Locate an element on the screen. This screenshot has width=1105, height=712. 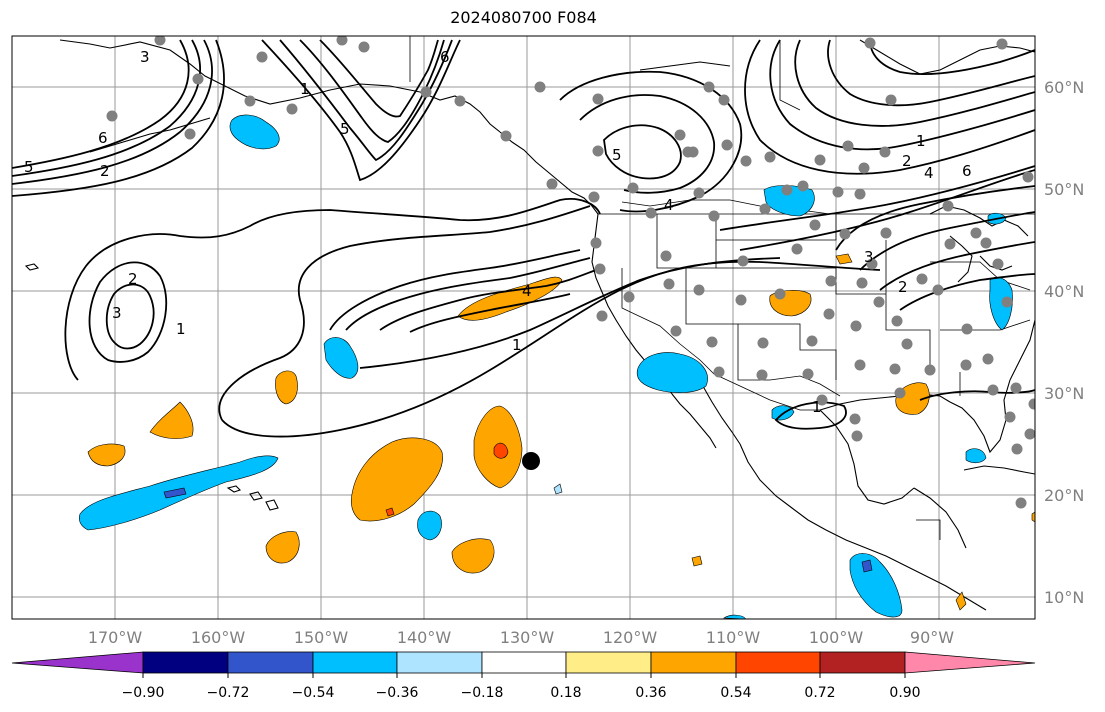
lat-label: 60°N is located at coordinates (1064, 87).